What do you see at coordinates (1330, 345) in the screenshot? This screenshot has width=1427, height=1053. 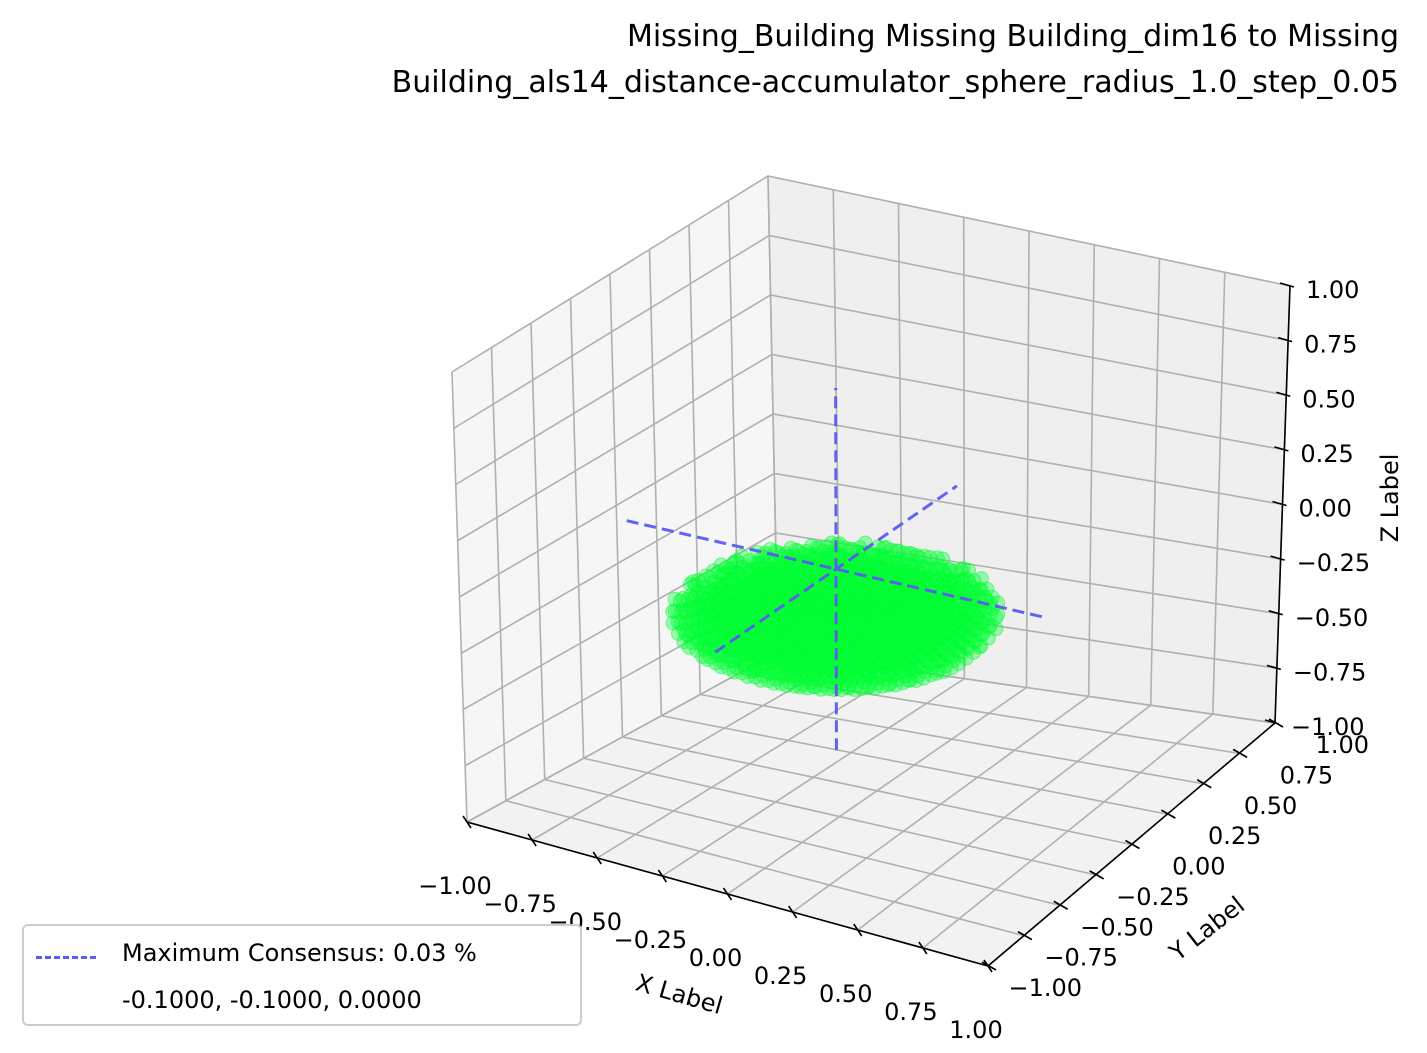 I see `z-tick-label: 0.75` at bounding box center [1330, 345].